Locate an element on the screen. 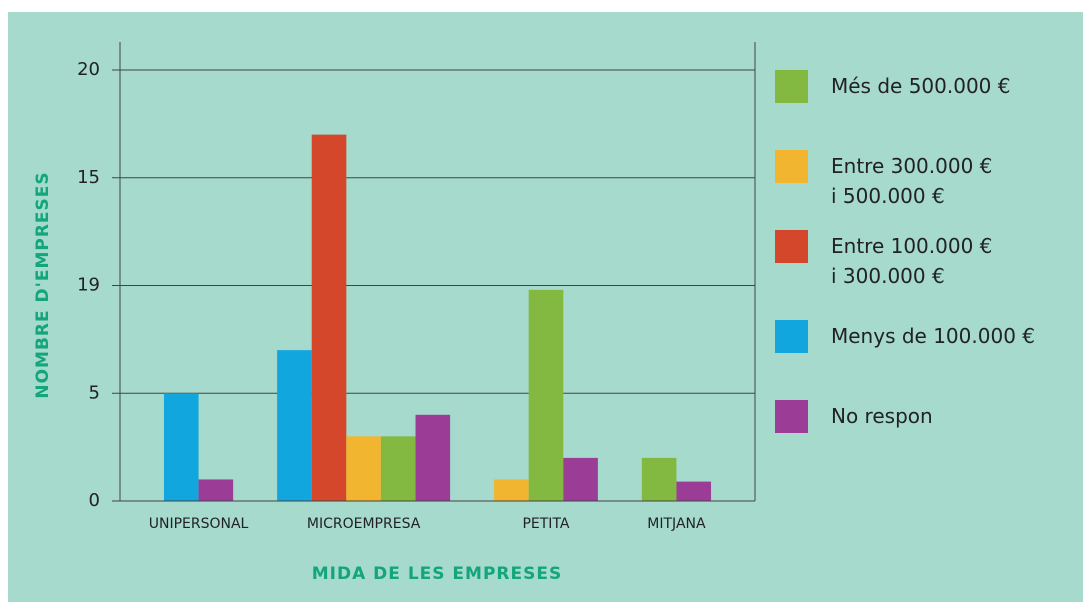 This screenshot has width=1091, height=614. legend-item: Menys de 100.000 € is located at coordinates (905, 336).